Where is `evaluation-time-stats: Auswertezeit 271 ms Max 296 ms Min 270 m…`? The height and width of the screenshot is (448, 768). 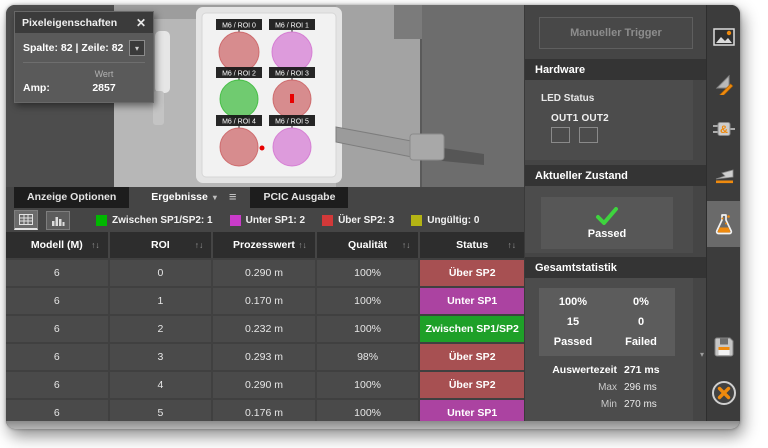
evaluation-time-stats: Auswertezeit 271 ms Max 296 ms Min 270 m… is located at coordinates (606, 387).